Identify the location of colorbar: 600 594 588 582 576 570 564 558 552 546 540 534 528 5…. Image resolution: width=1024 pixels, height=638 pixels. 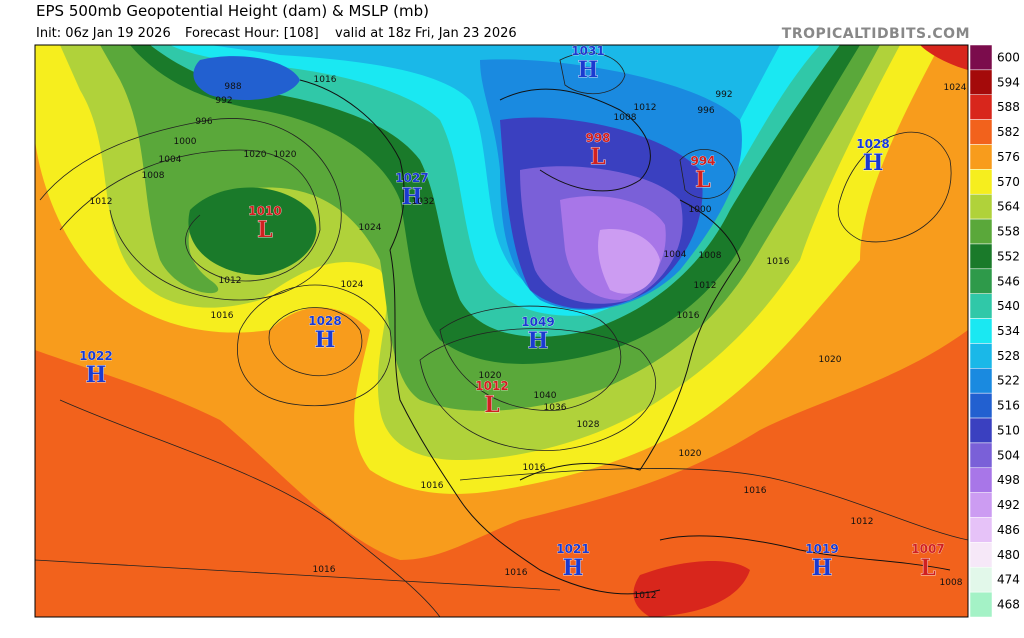
(994, 331).